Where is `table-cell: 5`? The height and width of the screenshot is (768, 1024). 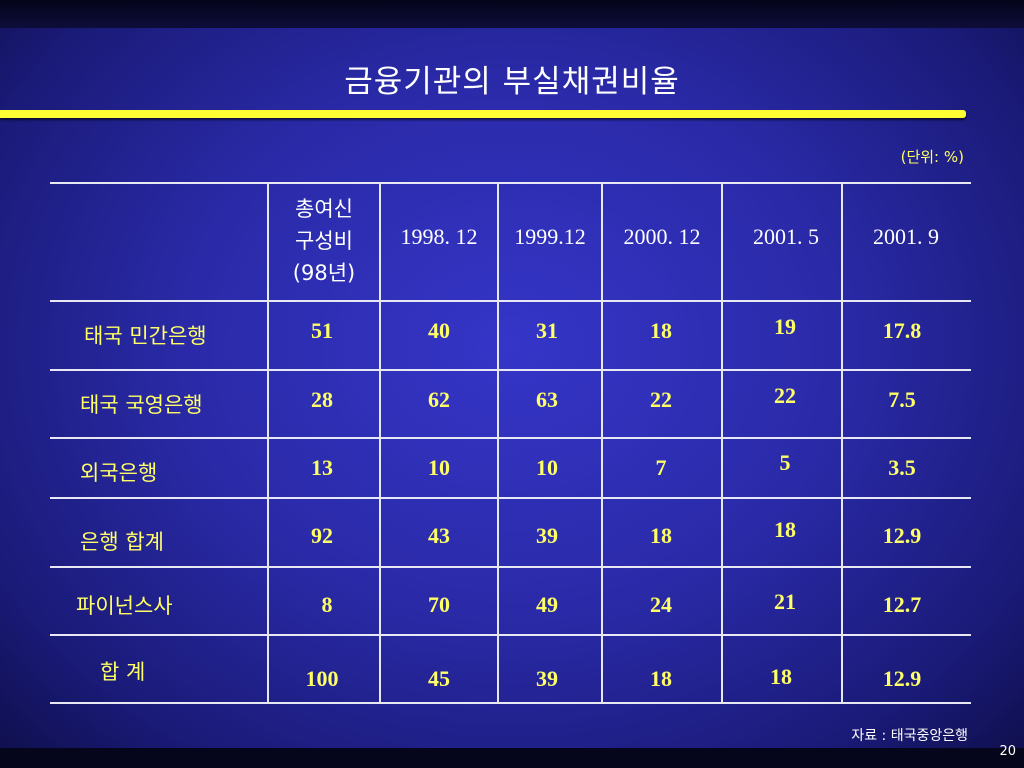
table-cell: 5 is located at coordinates (785, 462).